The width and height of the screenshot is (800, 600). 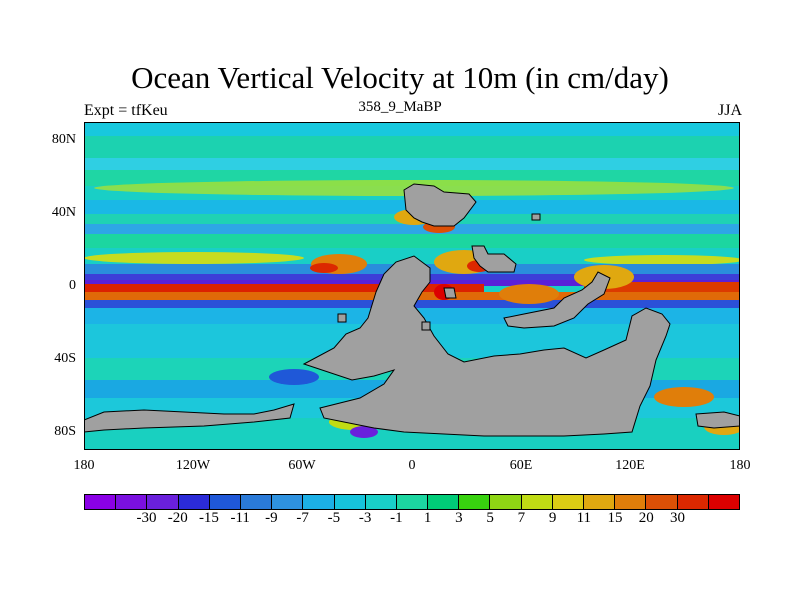 I want to click on northern-continent, so click(x=440, y=205).